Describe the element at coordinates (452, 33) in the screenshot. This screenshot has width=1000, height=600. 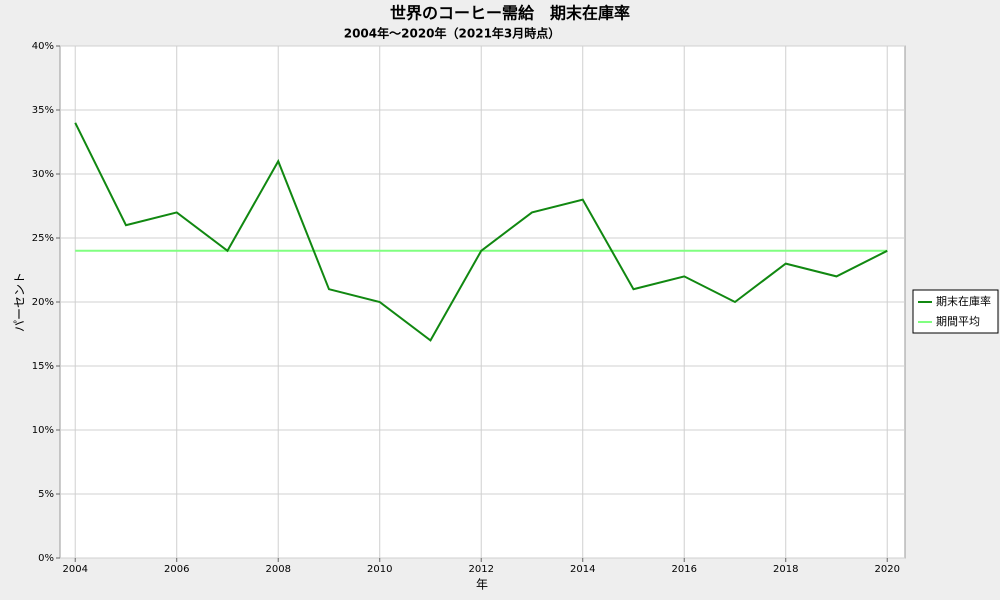
I see `chart-subtitle: 2004年～2020年（2021年3月時点）` at that location.